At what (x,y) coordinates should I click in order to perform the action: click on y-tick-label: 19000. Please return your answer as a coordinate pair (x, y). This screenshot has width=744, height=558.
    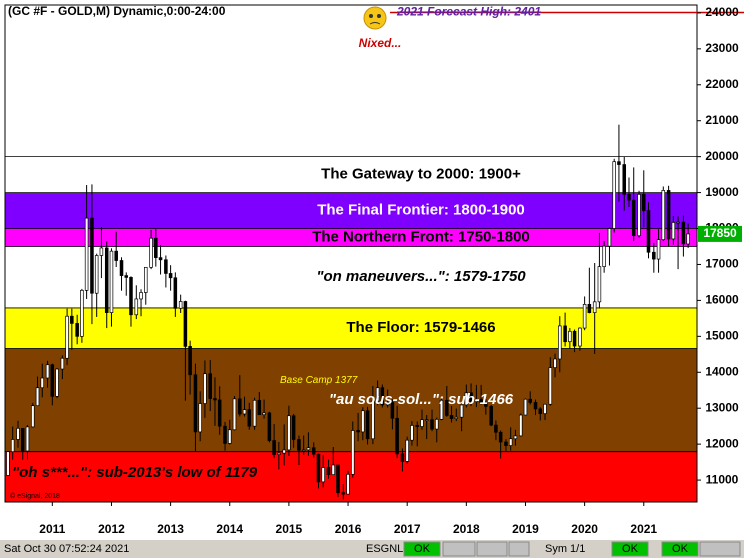
    Looking at the image, I should click on (722, 192).